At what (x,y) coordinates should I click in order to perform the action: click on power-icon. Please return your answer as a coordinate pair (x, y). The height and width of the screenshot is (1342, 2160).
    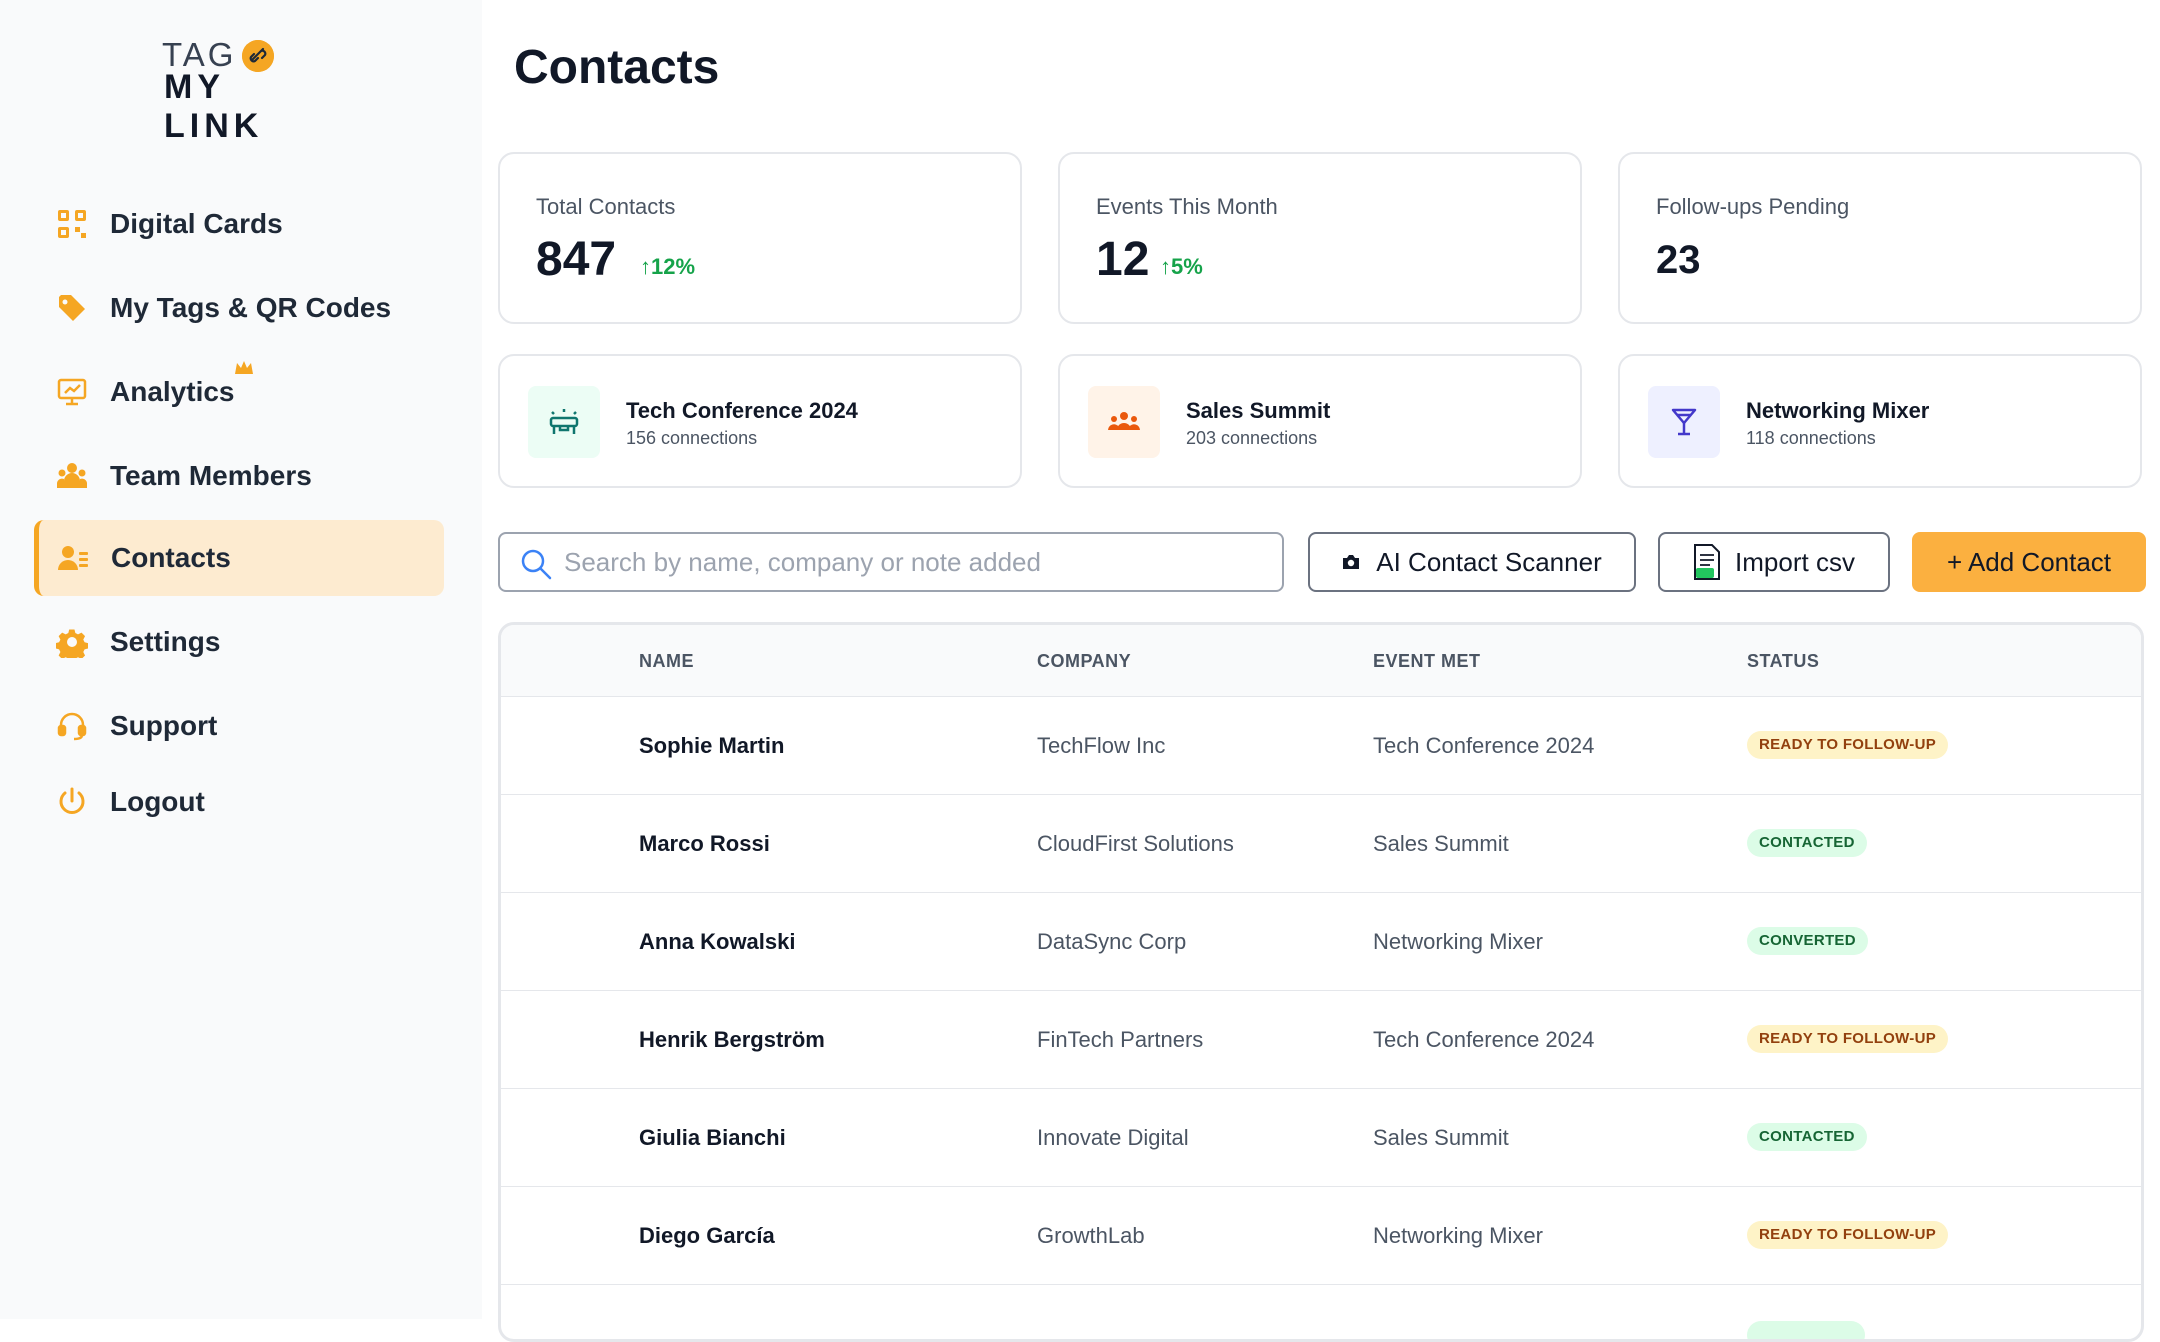
    Looking at the image, I should click on (72, 802).